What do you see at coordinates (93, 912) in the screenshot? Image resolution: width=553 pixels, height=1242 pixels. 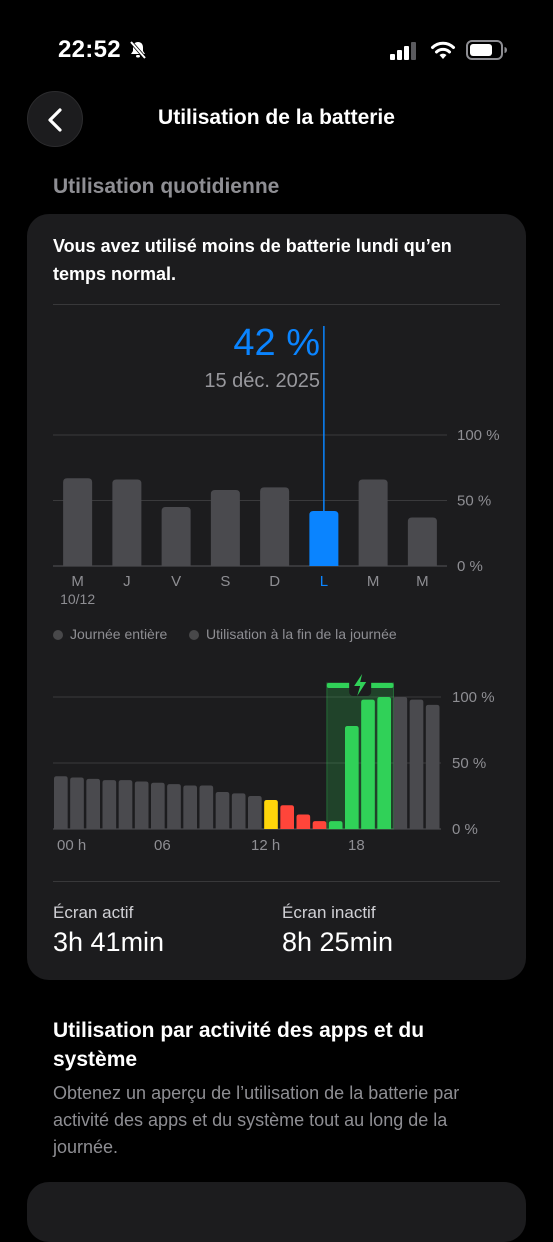 I see `screen-on-label: Écran actif` at bounding box center [93, 912].